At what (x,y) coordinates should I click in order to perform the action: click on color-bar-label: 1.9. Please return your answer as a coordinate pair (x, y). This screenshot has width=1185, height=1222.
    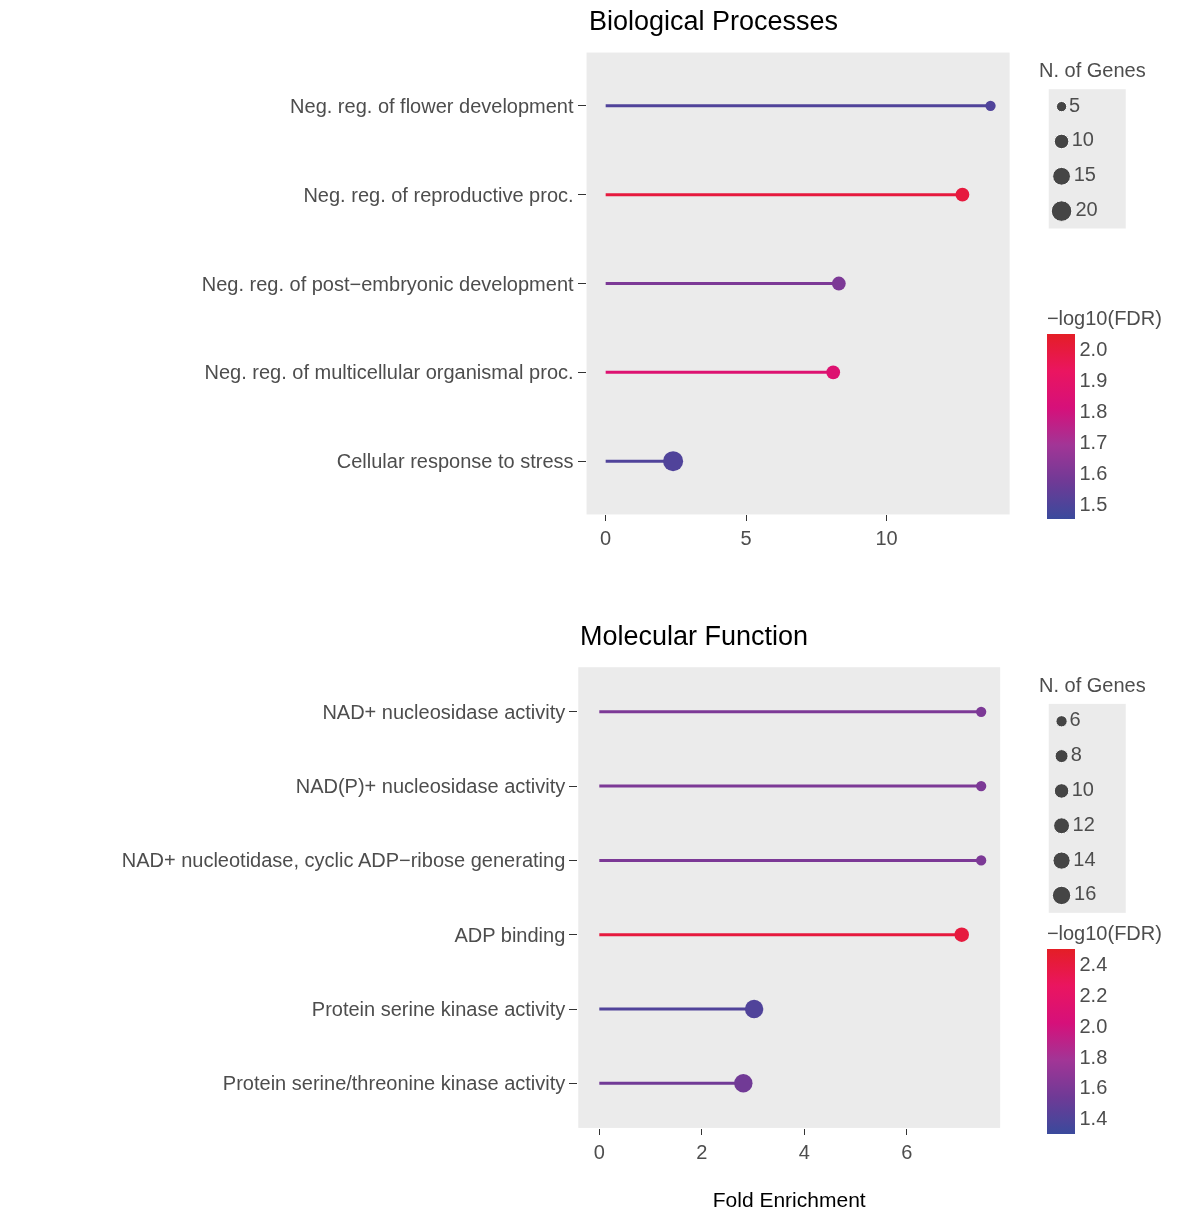
    Looking at the image, I should click on (1093, 380).